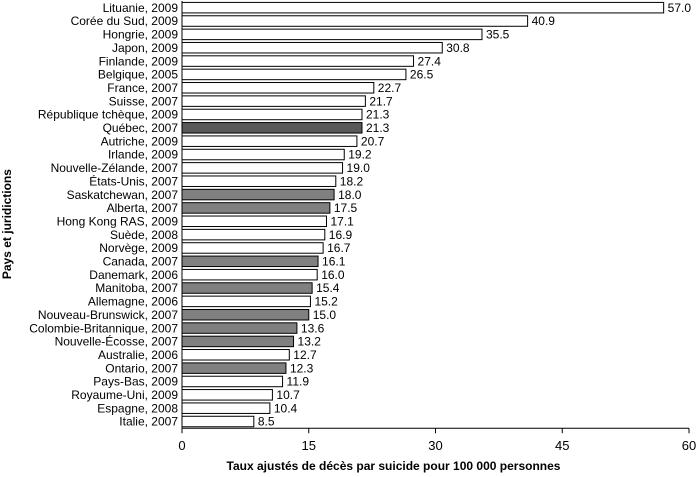  Describe the element at coordinates (138, 75) in the screenshot. I see `category-label: Belgique, 2005` at that location.